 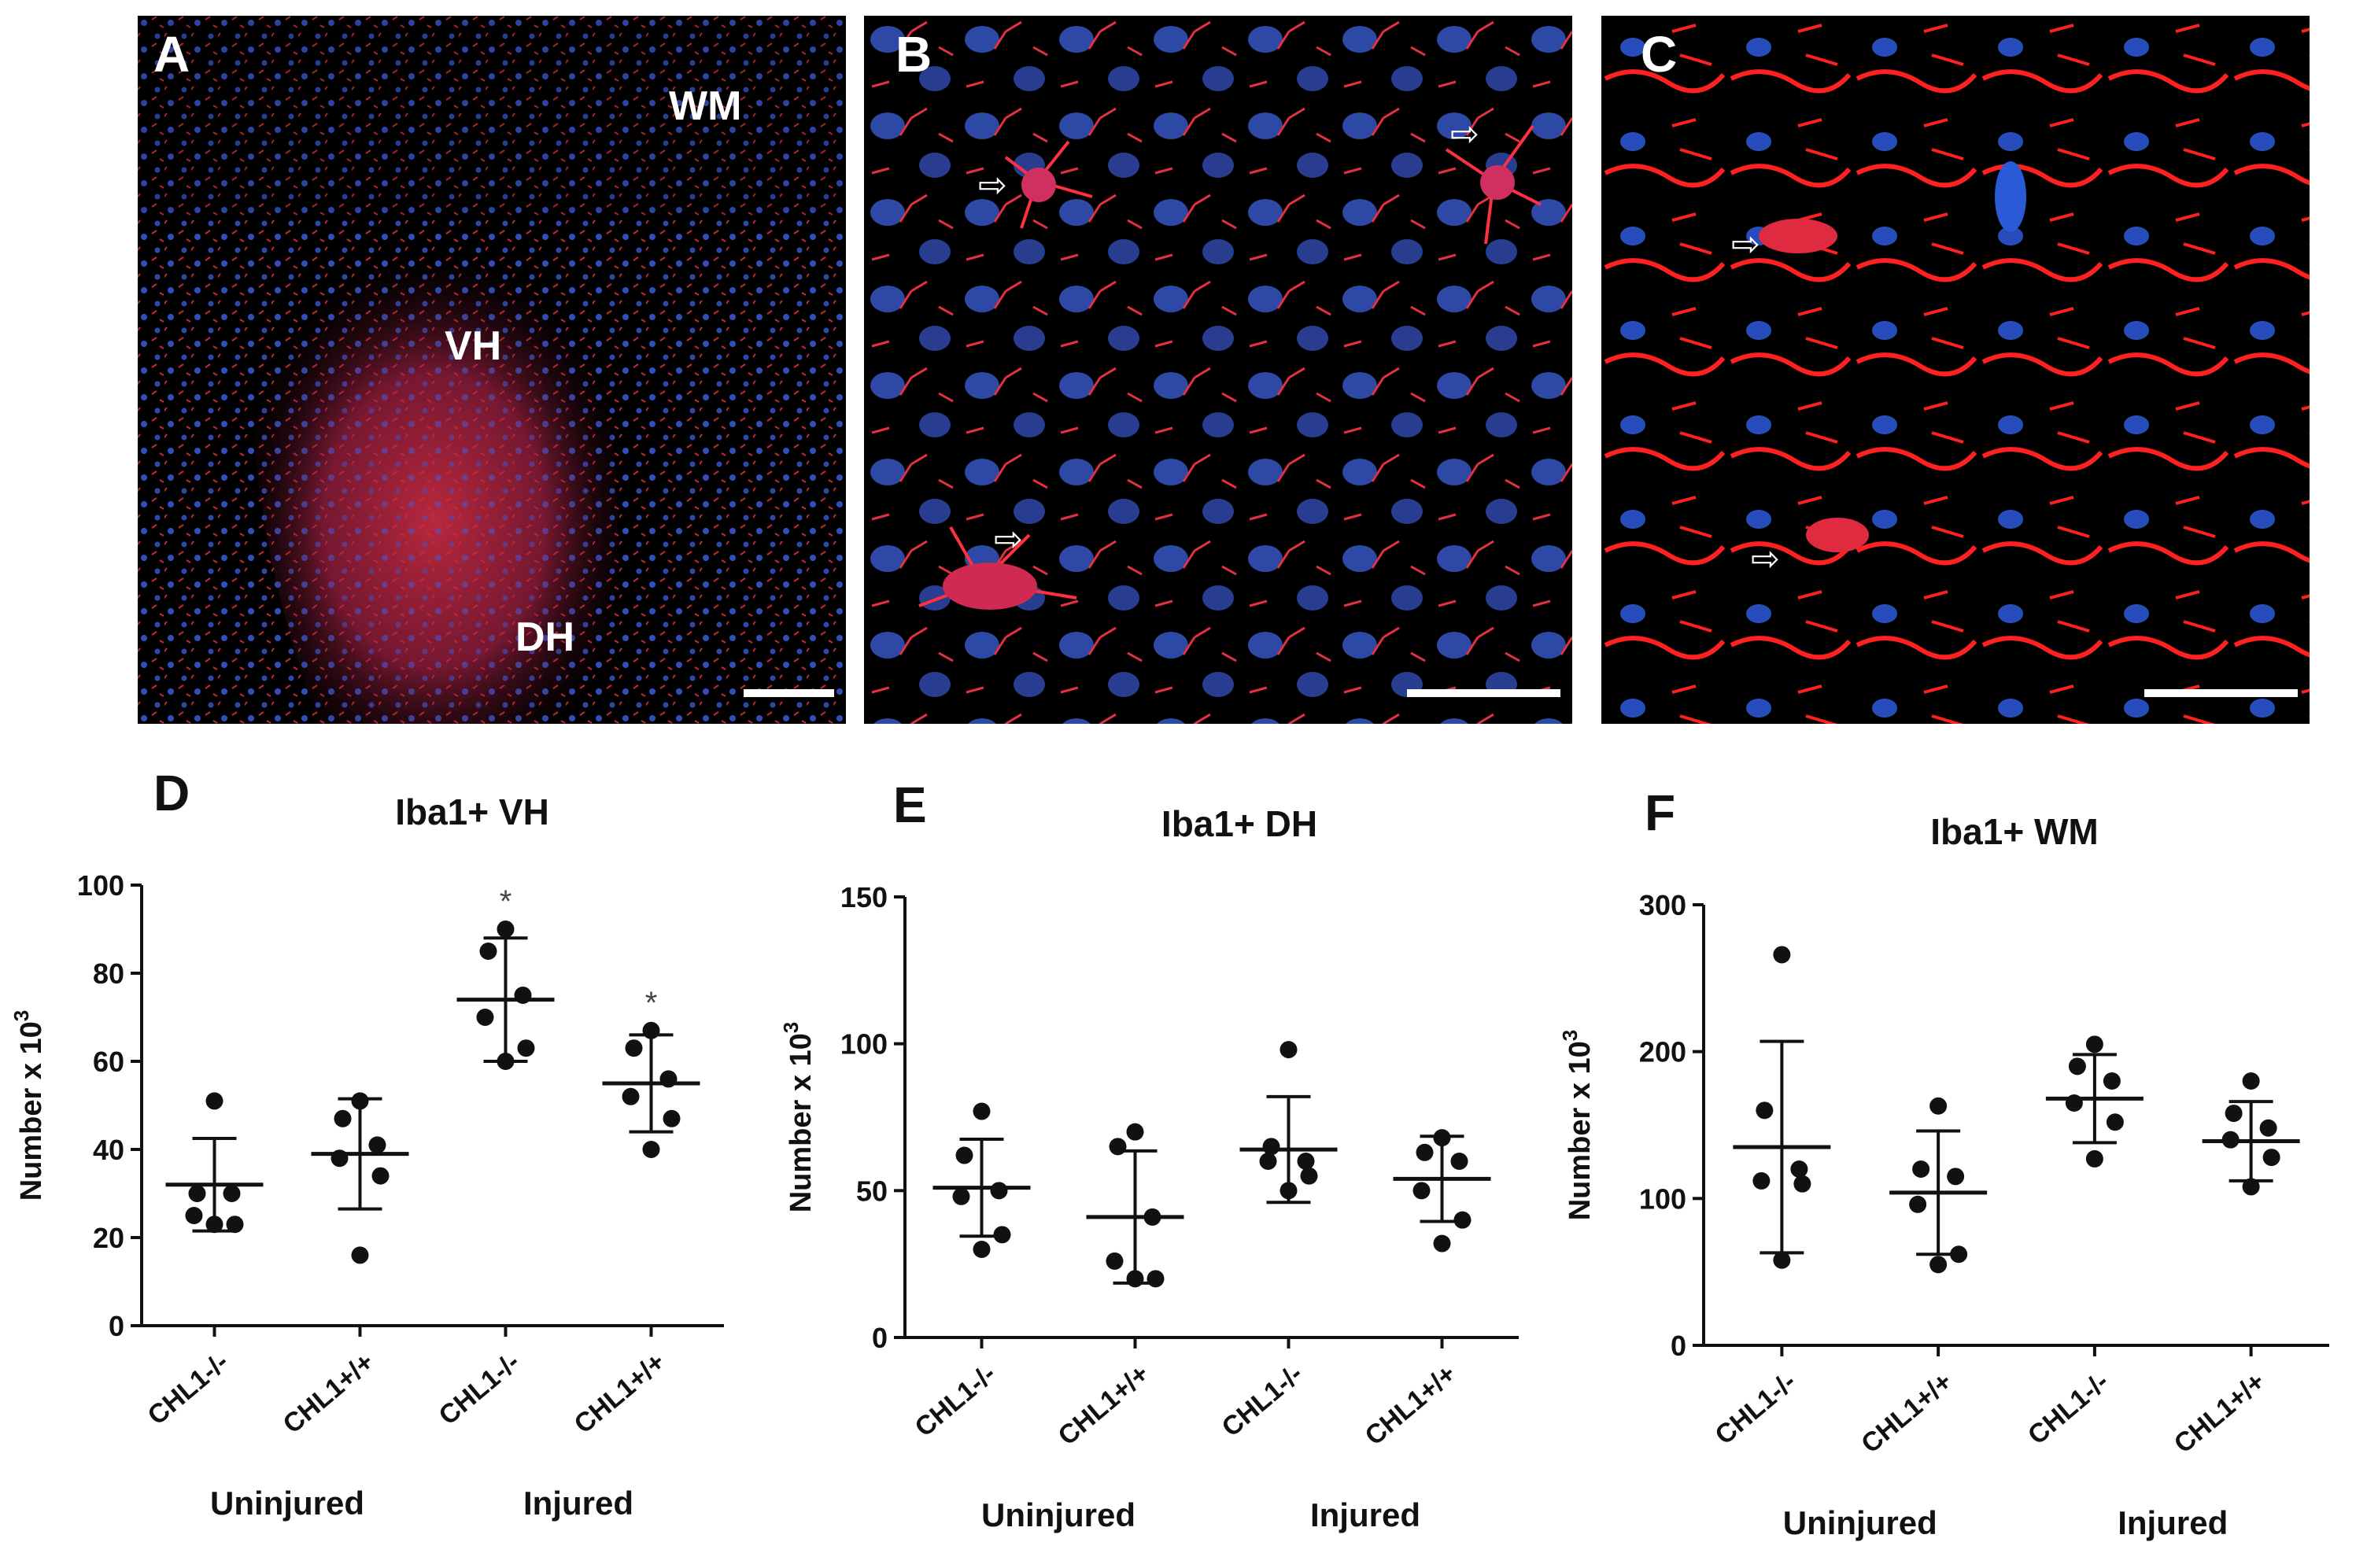 What do you see at coordinates (872, 1191) in the screenshot?
I see `y-tick-label: 50` at bounding box center [872, 1191].